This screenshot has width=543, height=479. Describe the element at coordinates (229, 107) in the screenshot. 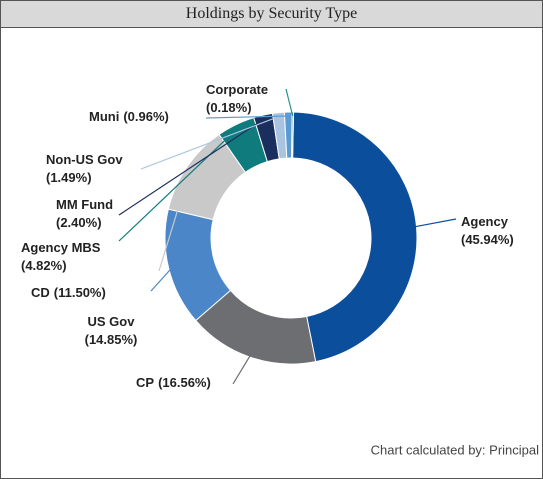

I see `label-value: (0.18%)` at that location.